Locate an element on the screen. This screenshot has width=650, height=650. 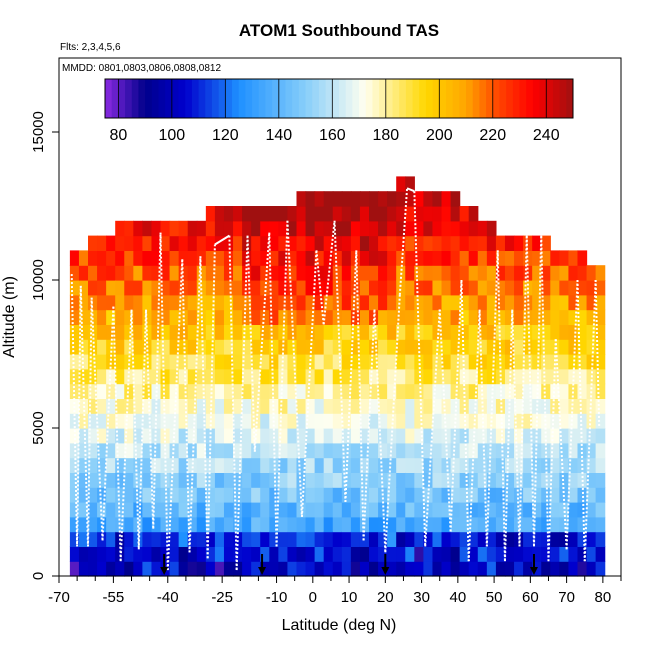
x-tick-label: 60 is located at coordinates (530, 597).